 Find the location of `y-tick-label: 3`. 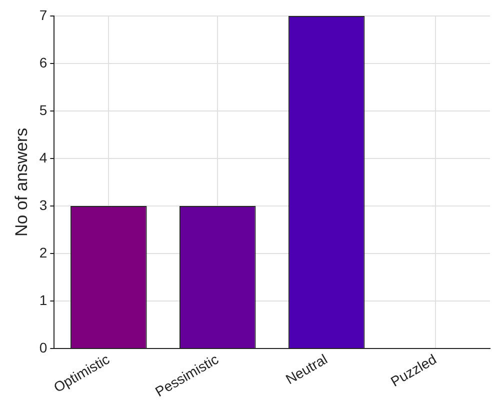

y-tick-label: 3 is located at coordinates (43, 204).